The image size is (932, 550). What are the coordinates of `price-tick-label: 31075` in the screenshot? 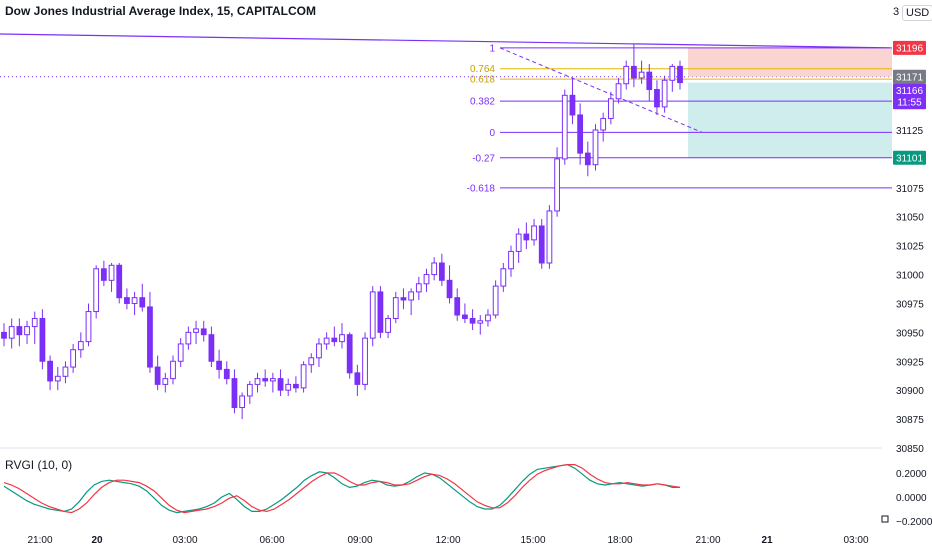 It's located at (910, 189).